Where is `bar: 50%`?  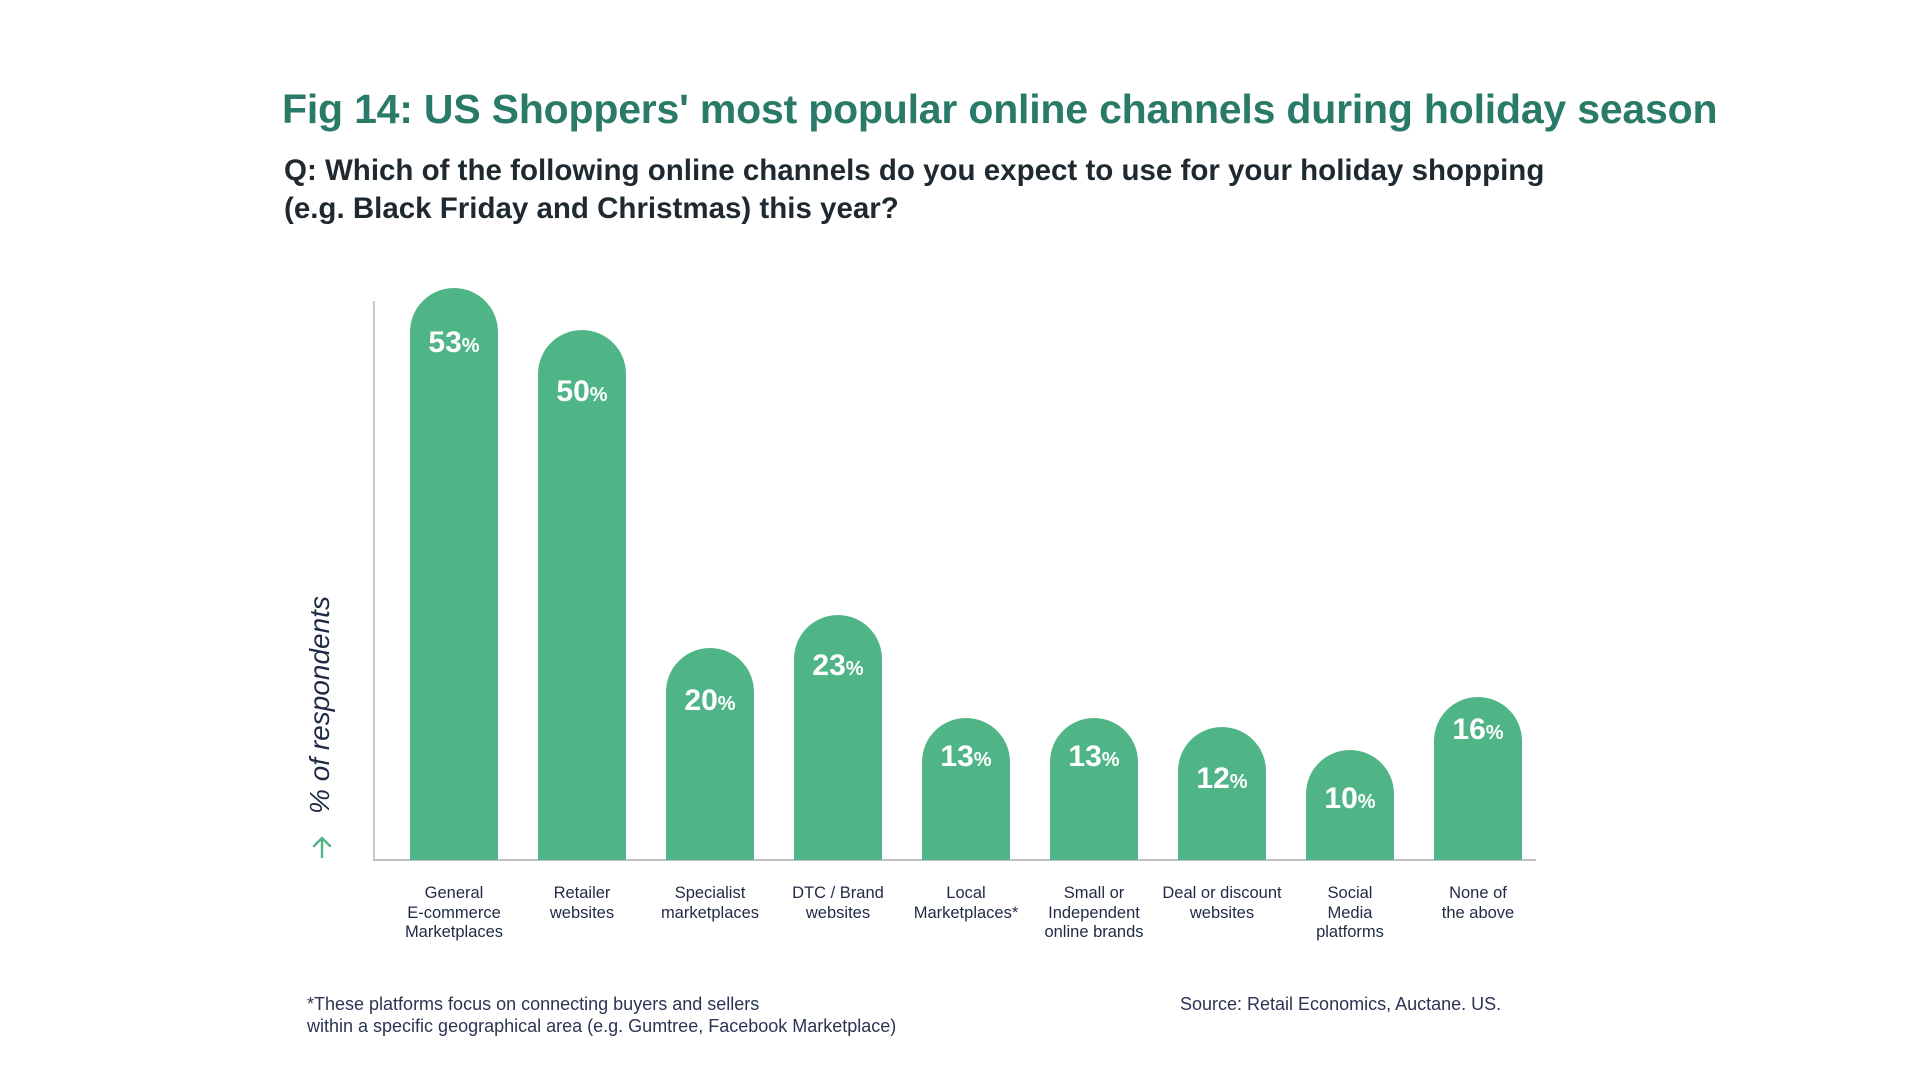
bar: 50% is located at coordinates (582, 595).